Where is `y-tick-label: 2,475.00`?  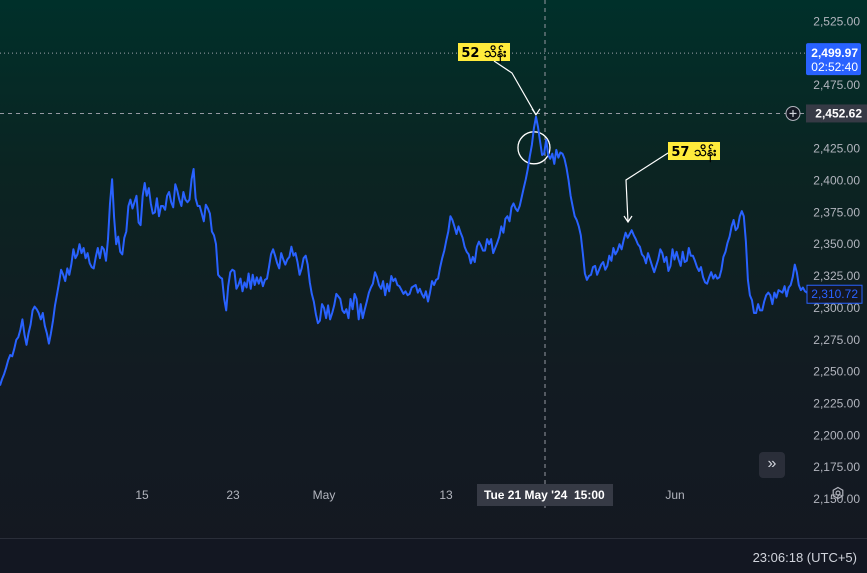
y-tick-label: 2,475.00 is located at coordinates (836, 85).